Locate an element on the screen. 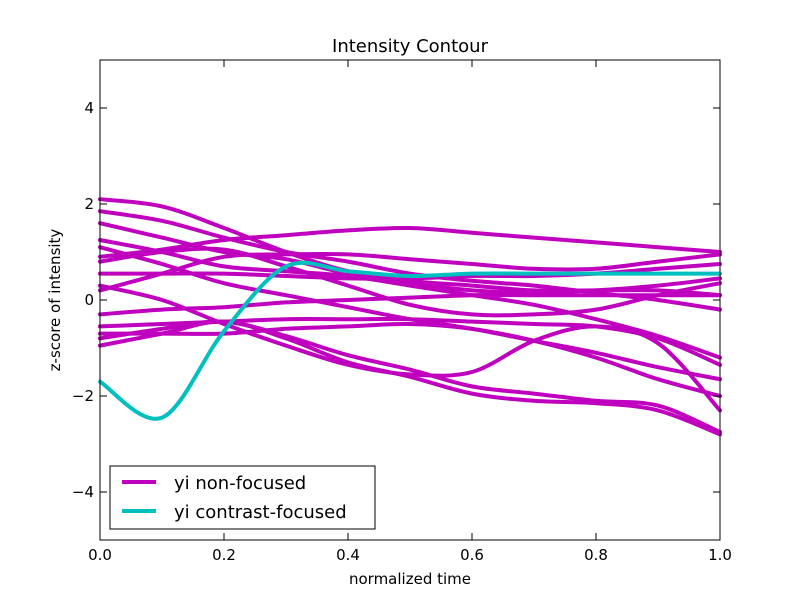  x-tick-label: 0.8 is located at coordinates (596, 555).